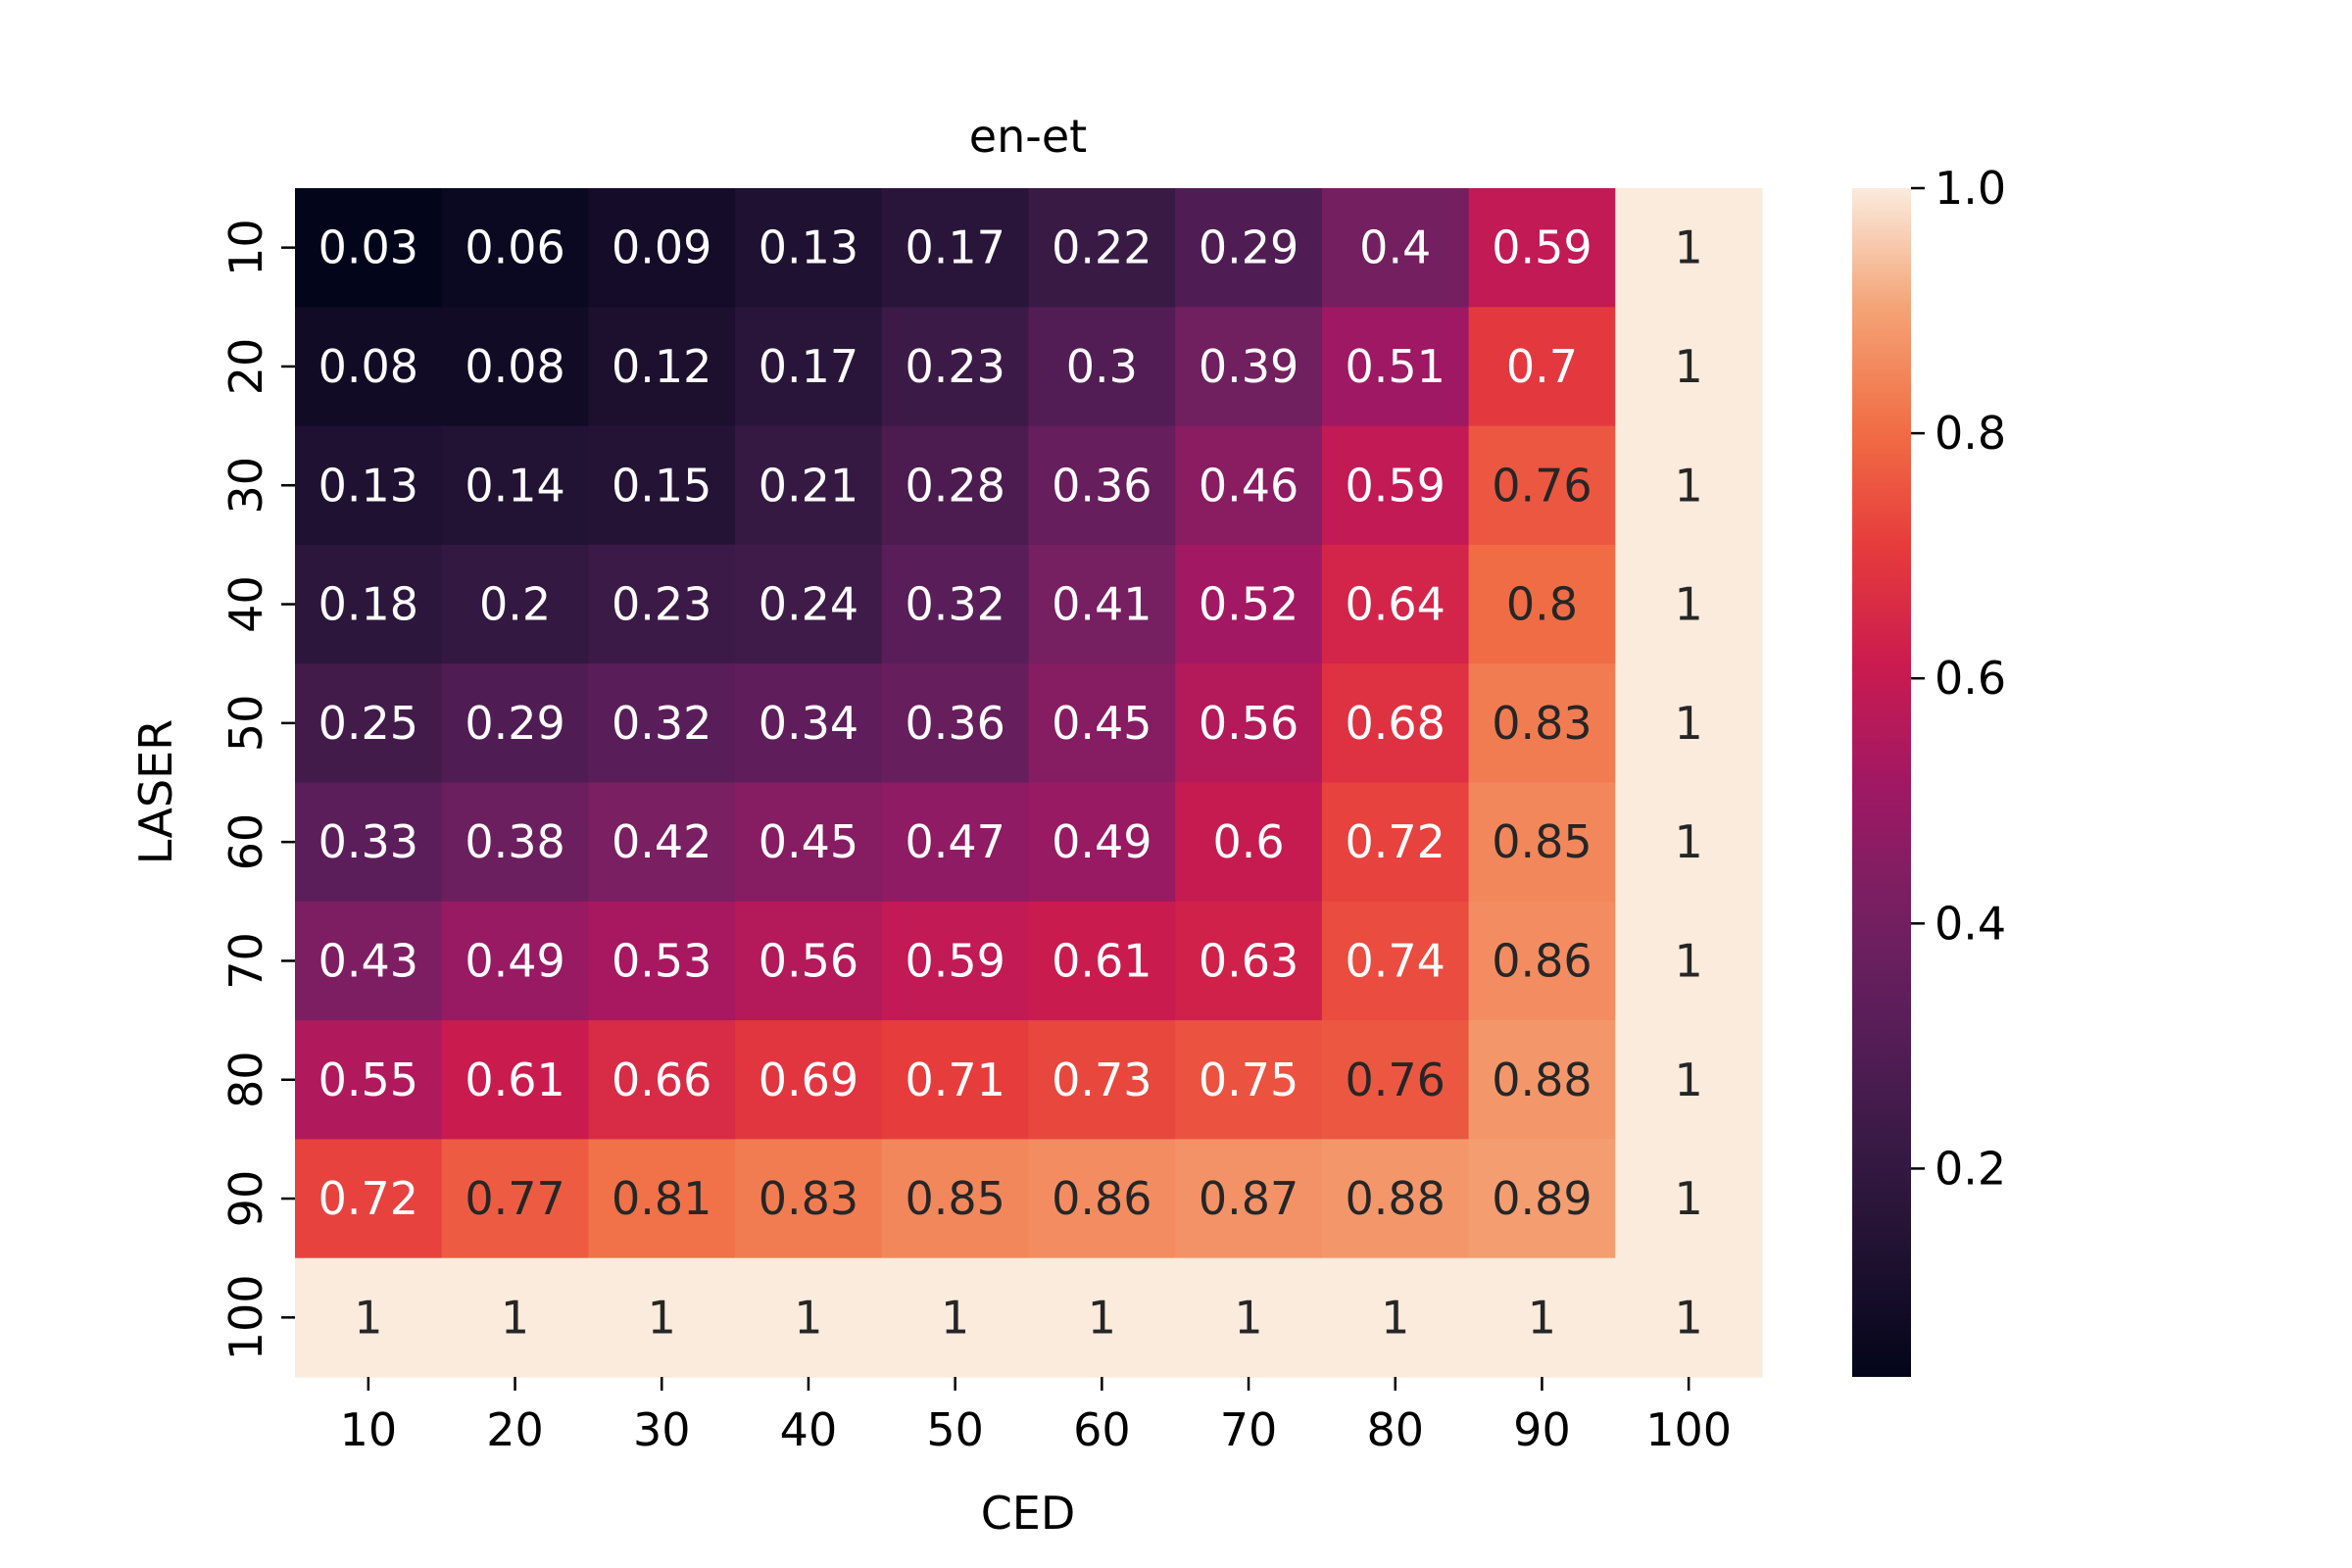  Describe the element at coordinates (1248, 366) in the screenshot. I see `cell-value-label: 0.39` at that location.